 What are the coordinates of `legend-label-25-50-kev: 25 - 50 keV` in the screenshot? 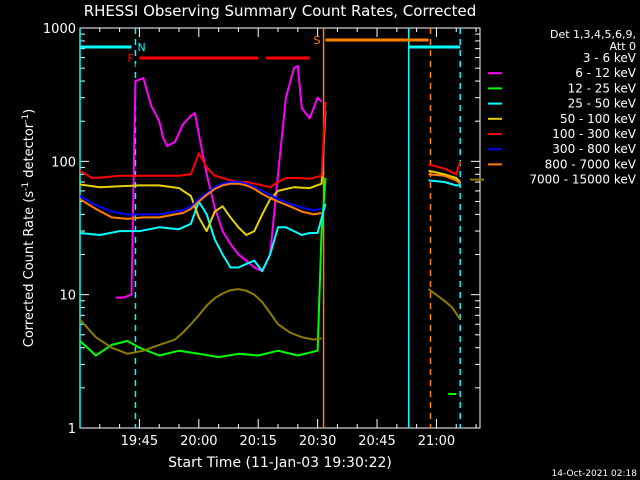 It's located at (602, 104).